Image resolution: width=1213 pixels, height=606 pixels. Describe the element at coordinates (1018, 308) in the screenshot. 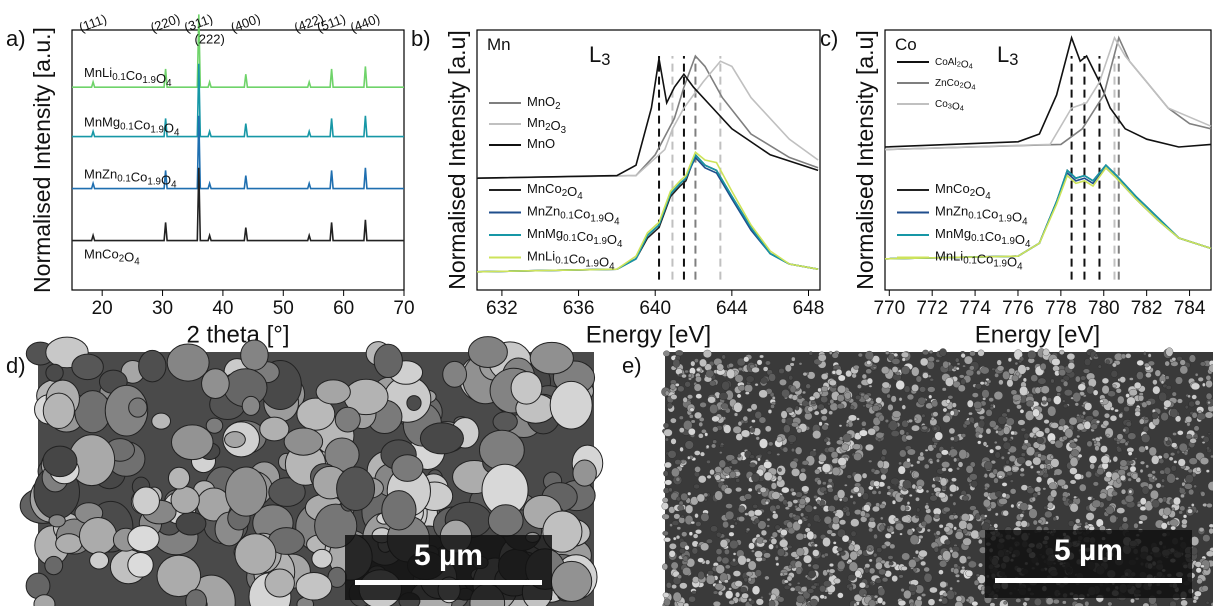

I see `x-tick-label: 776` at that location.